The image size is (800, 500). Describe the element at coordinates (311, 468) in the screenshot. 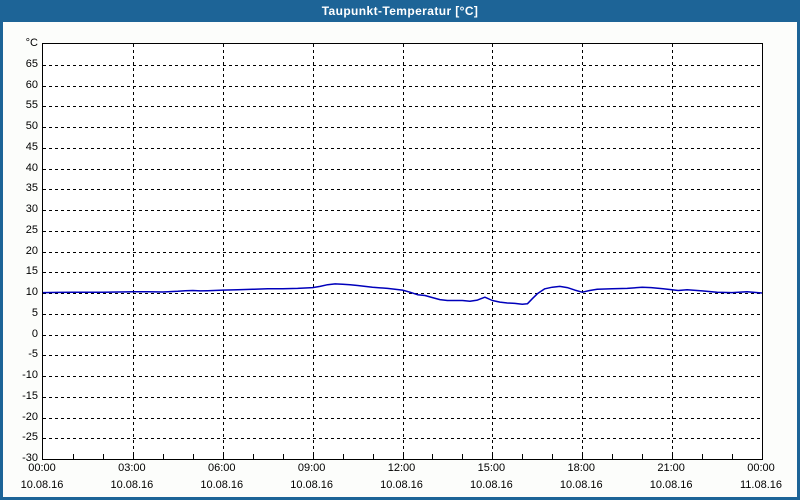

I see `x-axis-time-label: 09:00` at that location.